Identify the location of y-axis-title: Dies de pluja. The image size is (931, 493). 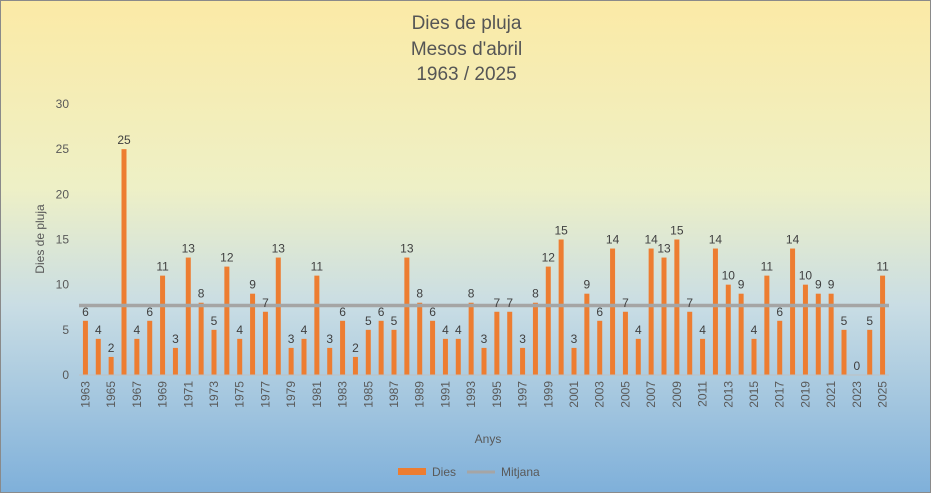
(40, 239).